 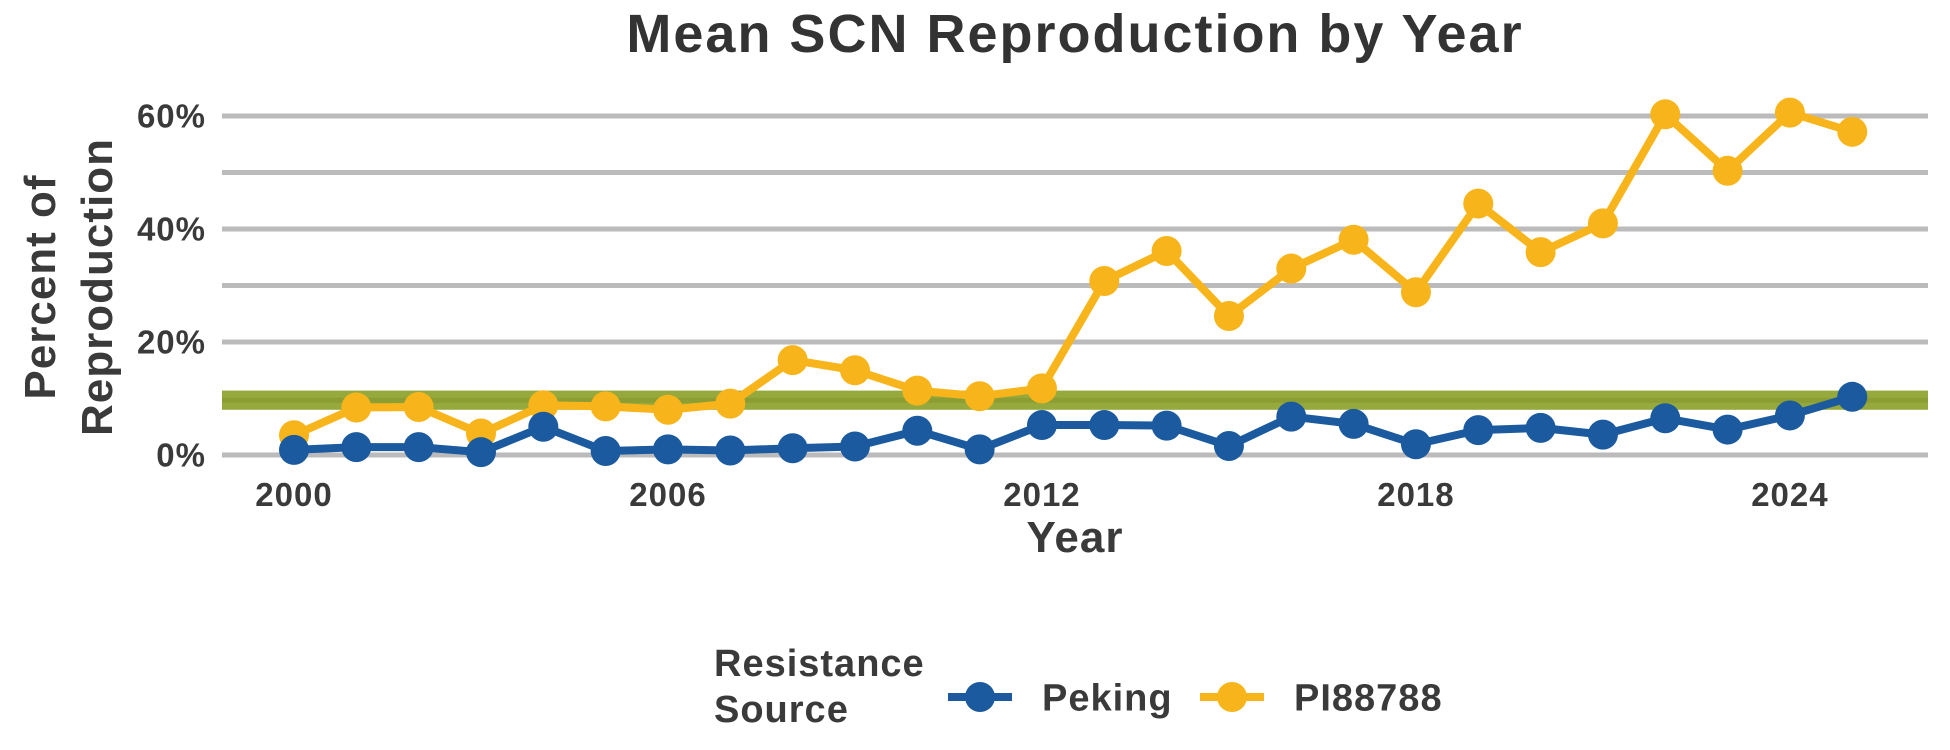 I want to click on y-axis-label-line2: Reproduction, so click(x=97, y=287).